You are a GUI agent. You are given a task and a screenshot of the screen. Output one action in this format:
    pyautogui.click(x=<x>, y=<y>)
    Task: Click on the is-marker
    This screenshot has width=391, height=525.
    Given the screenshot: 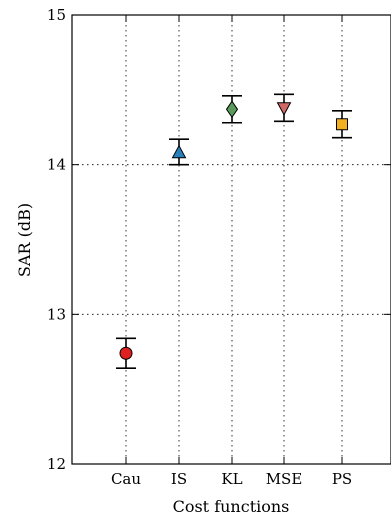 What is the action you would take?
    pyautogui.click(x=179, y=151)
    